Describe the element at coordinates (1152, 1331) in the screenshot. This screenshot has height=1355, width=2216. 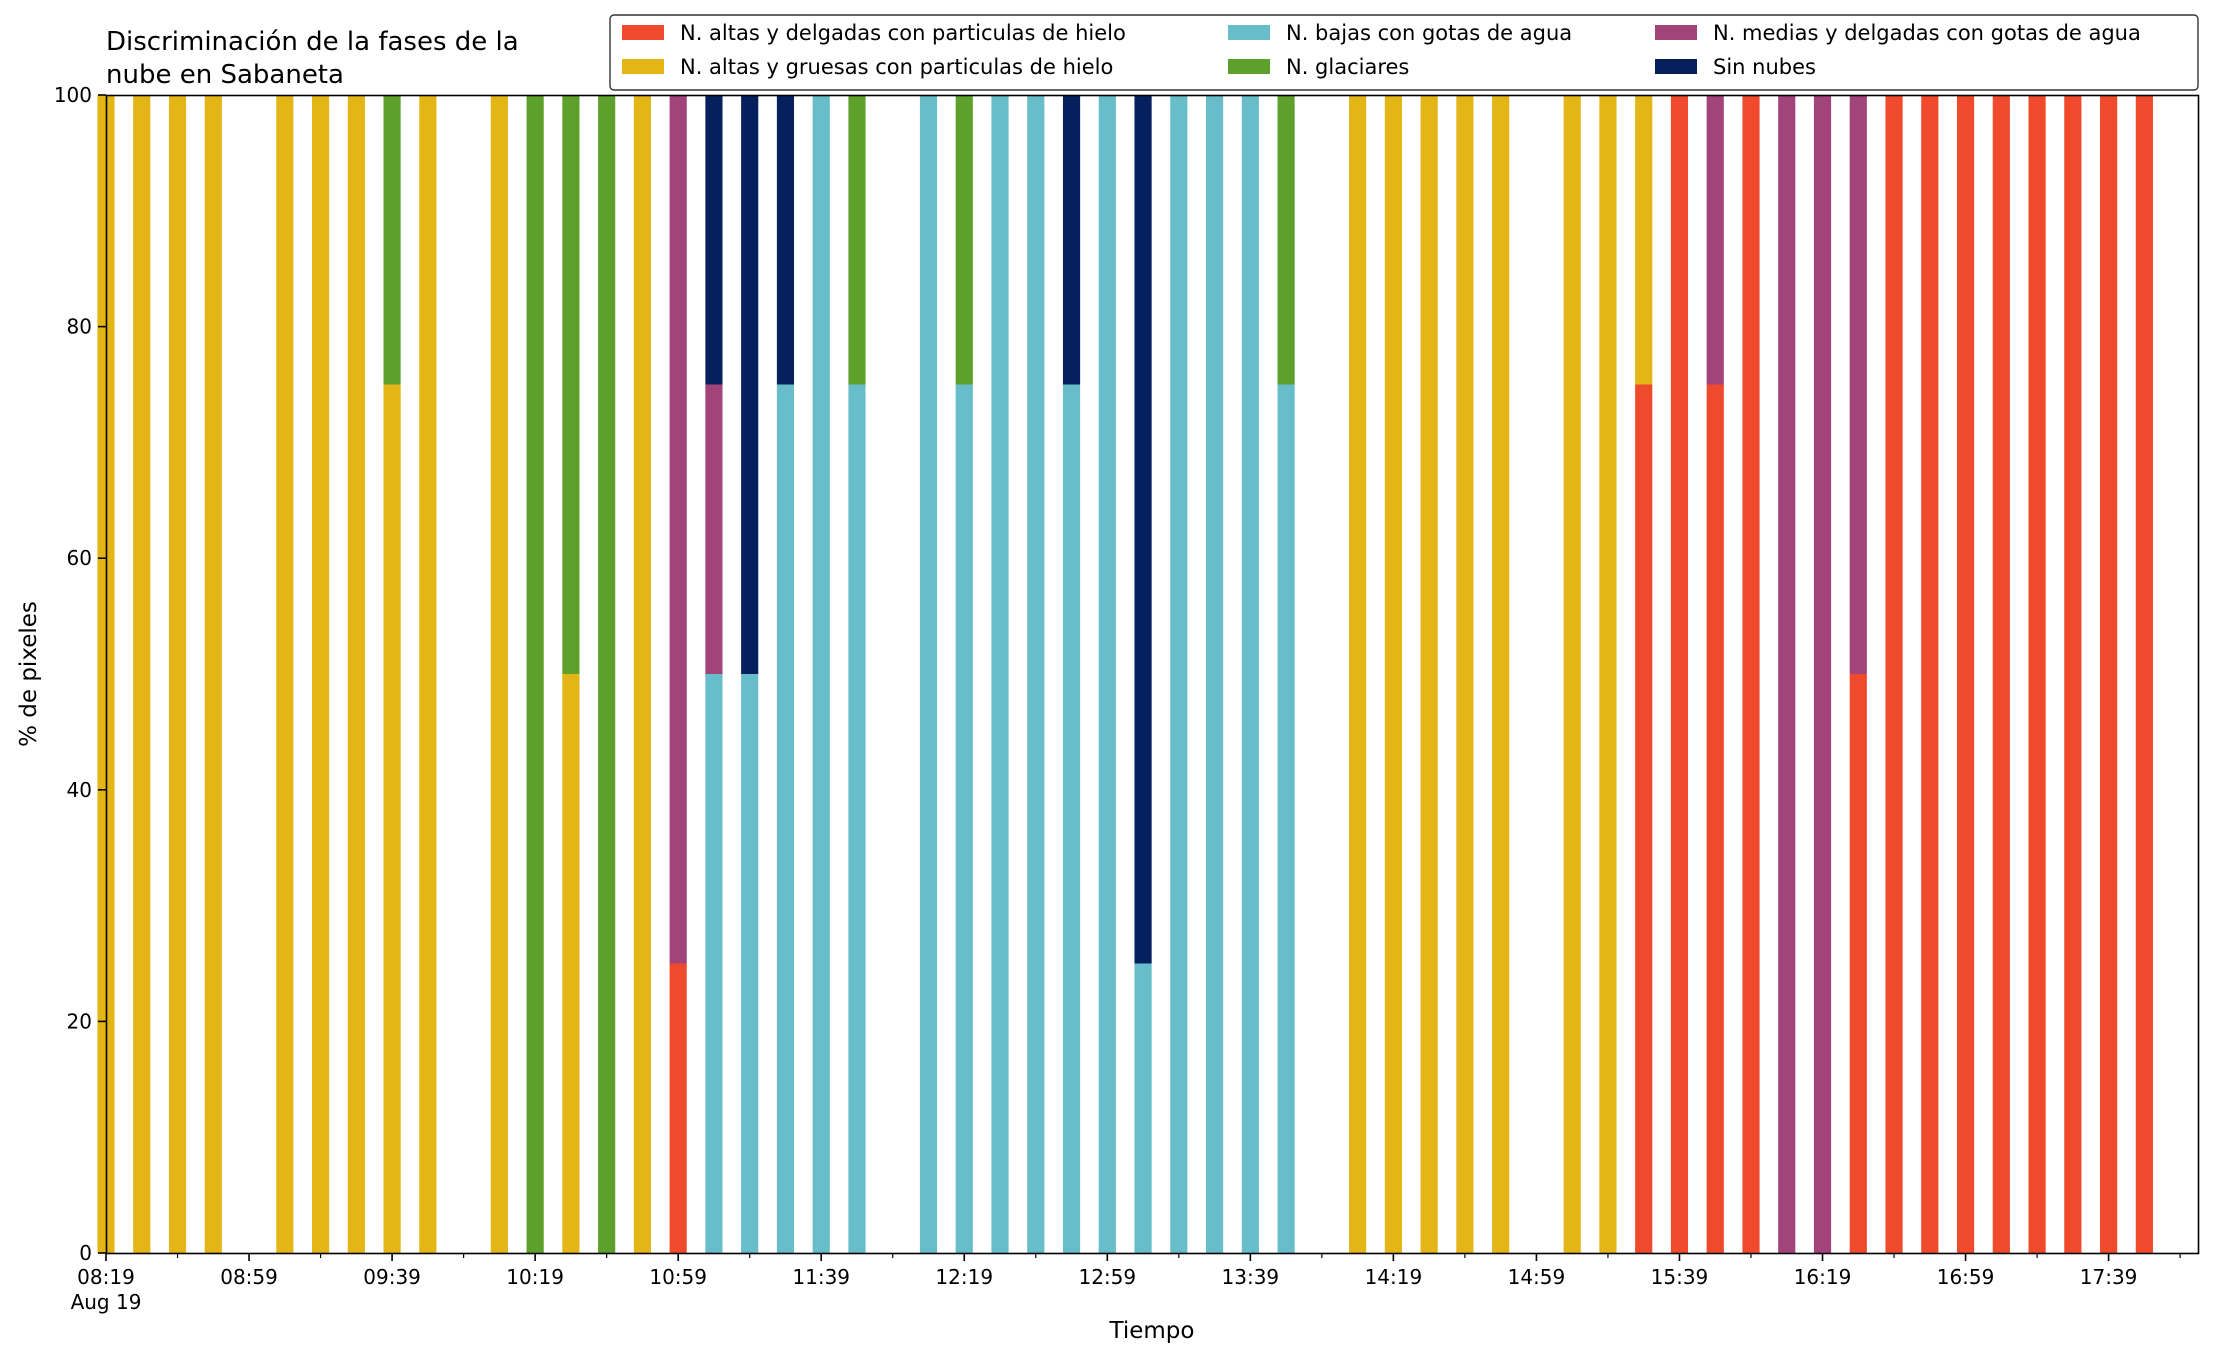
I see `x-axis-label: Tiempo` at that location.